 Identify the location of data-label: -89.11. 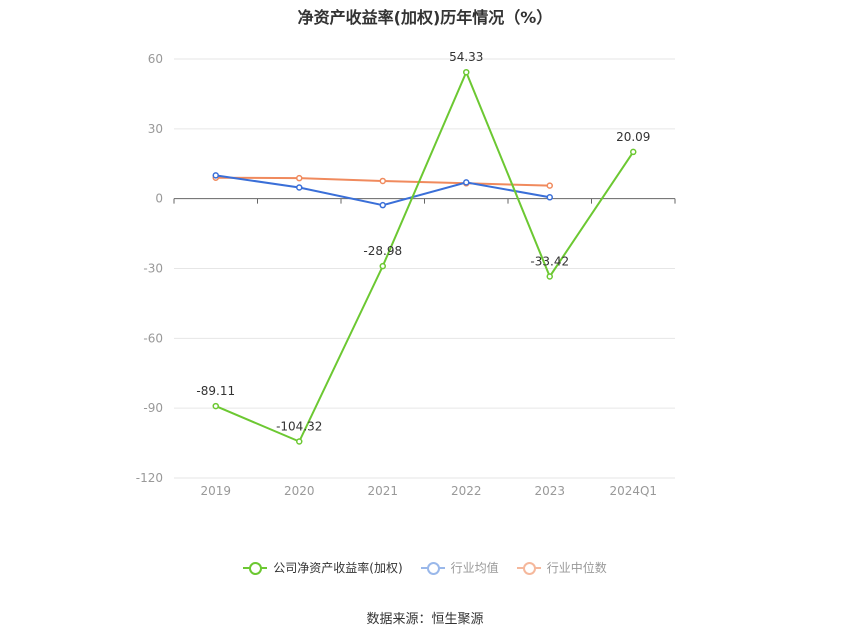
(215, 391).